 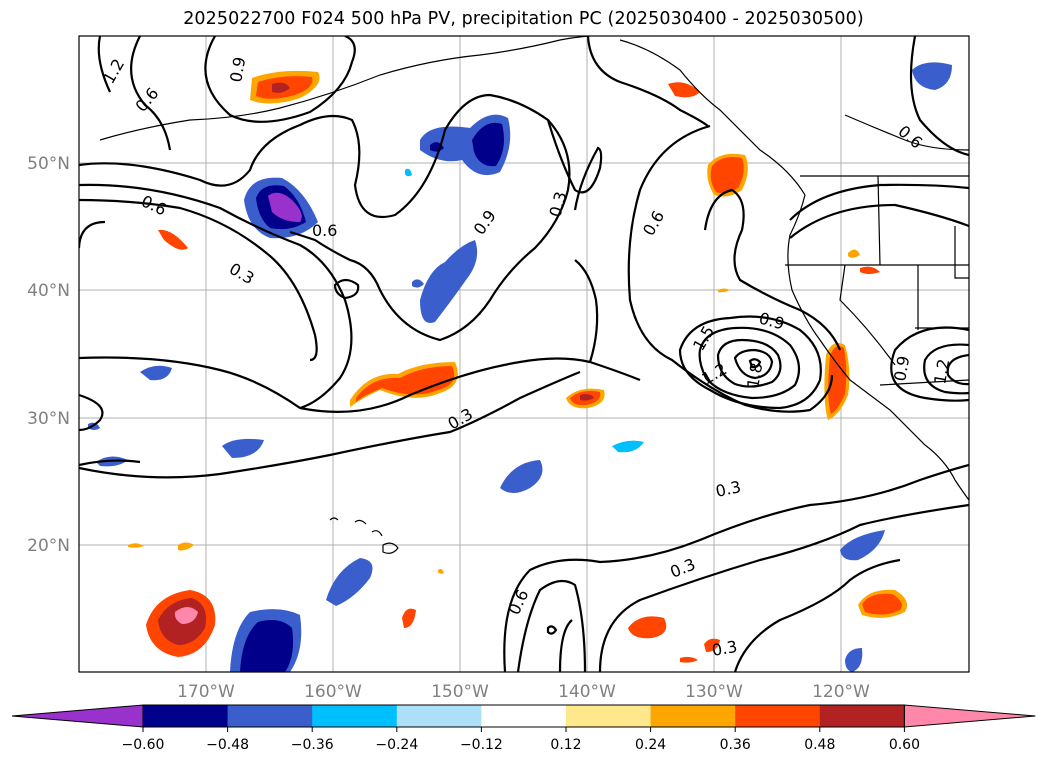 I want to click on lat-label: 50°N, so click(x=48, y=164).